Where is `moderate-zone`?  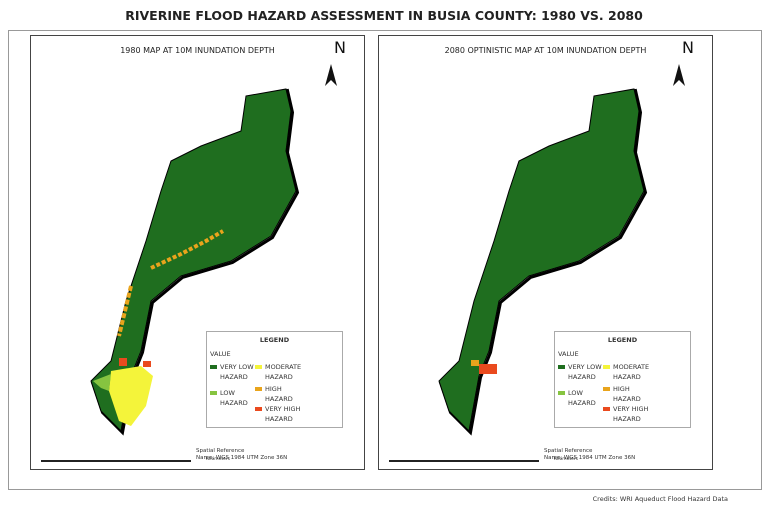 moderate-zone is located at coordinates (131, 396).